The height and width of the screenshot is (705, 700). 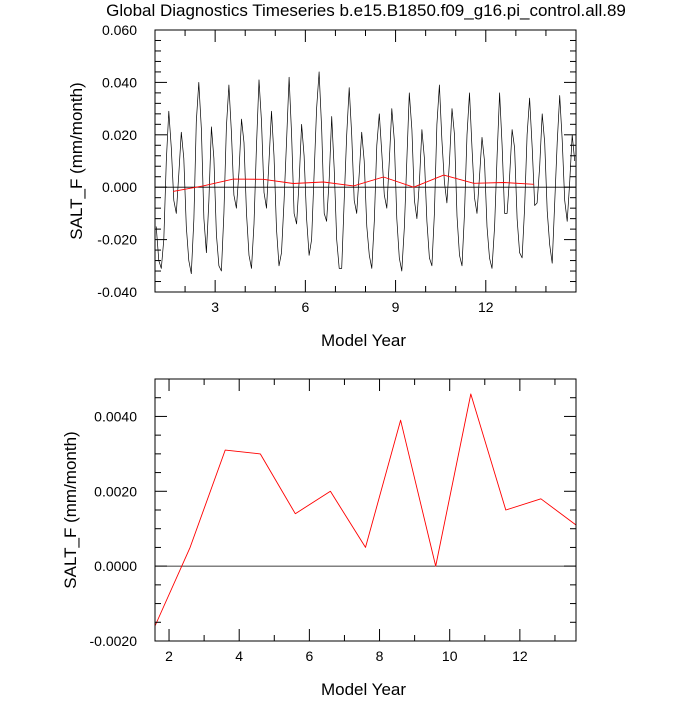 What do you see at coordinates (520, 656) in the screenshot?
I see `bottom-x-tick-label: 12` at bounding box center [520, 656].